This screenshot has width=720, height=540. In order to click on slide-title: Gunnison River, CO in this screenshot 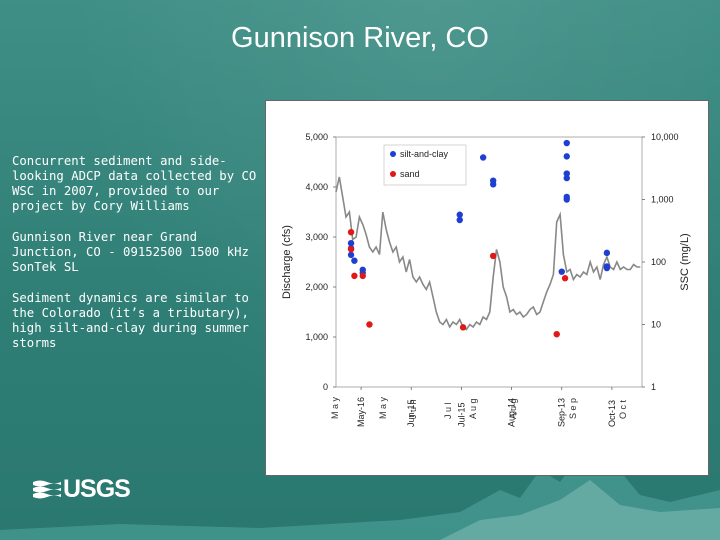, I will do `click(360, 38)`.